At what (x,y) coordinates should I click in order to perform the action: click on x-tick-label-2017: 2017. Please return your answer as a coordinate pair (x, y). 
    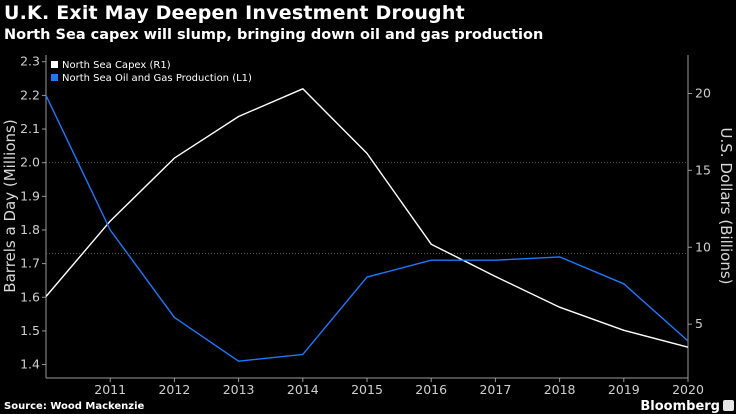
    Looking at the image, I should click on (495, 389).